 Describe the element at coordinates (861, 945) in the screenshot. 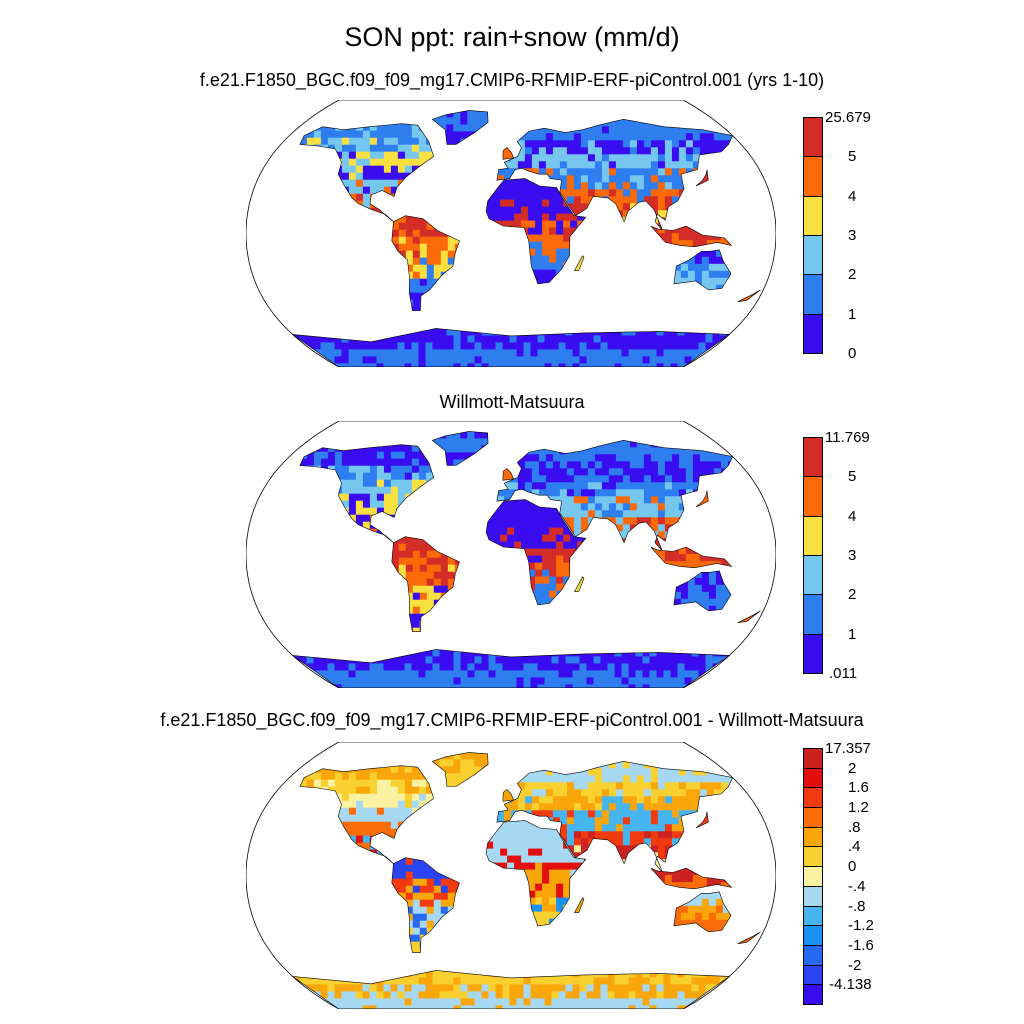

I see `colorbar-tick-label: -1.6` at that location.